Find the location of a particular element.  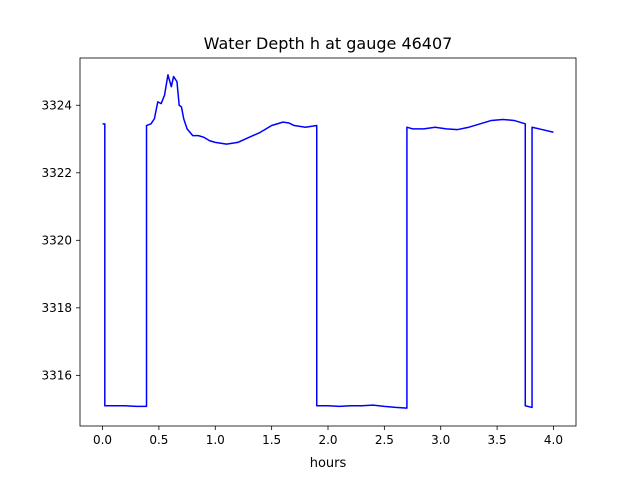

x-axis-label: hours is located at coordinates (328, 463).